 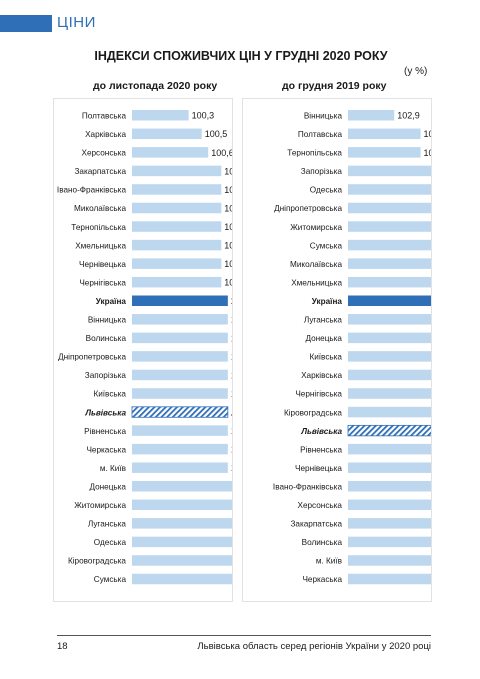 What do you see at coordinates (313, 412) in the screenshot?
I see `category-label: Кіровоградська` at bounding box center [313, 412].